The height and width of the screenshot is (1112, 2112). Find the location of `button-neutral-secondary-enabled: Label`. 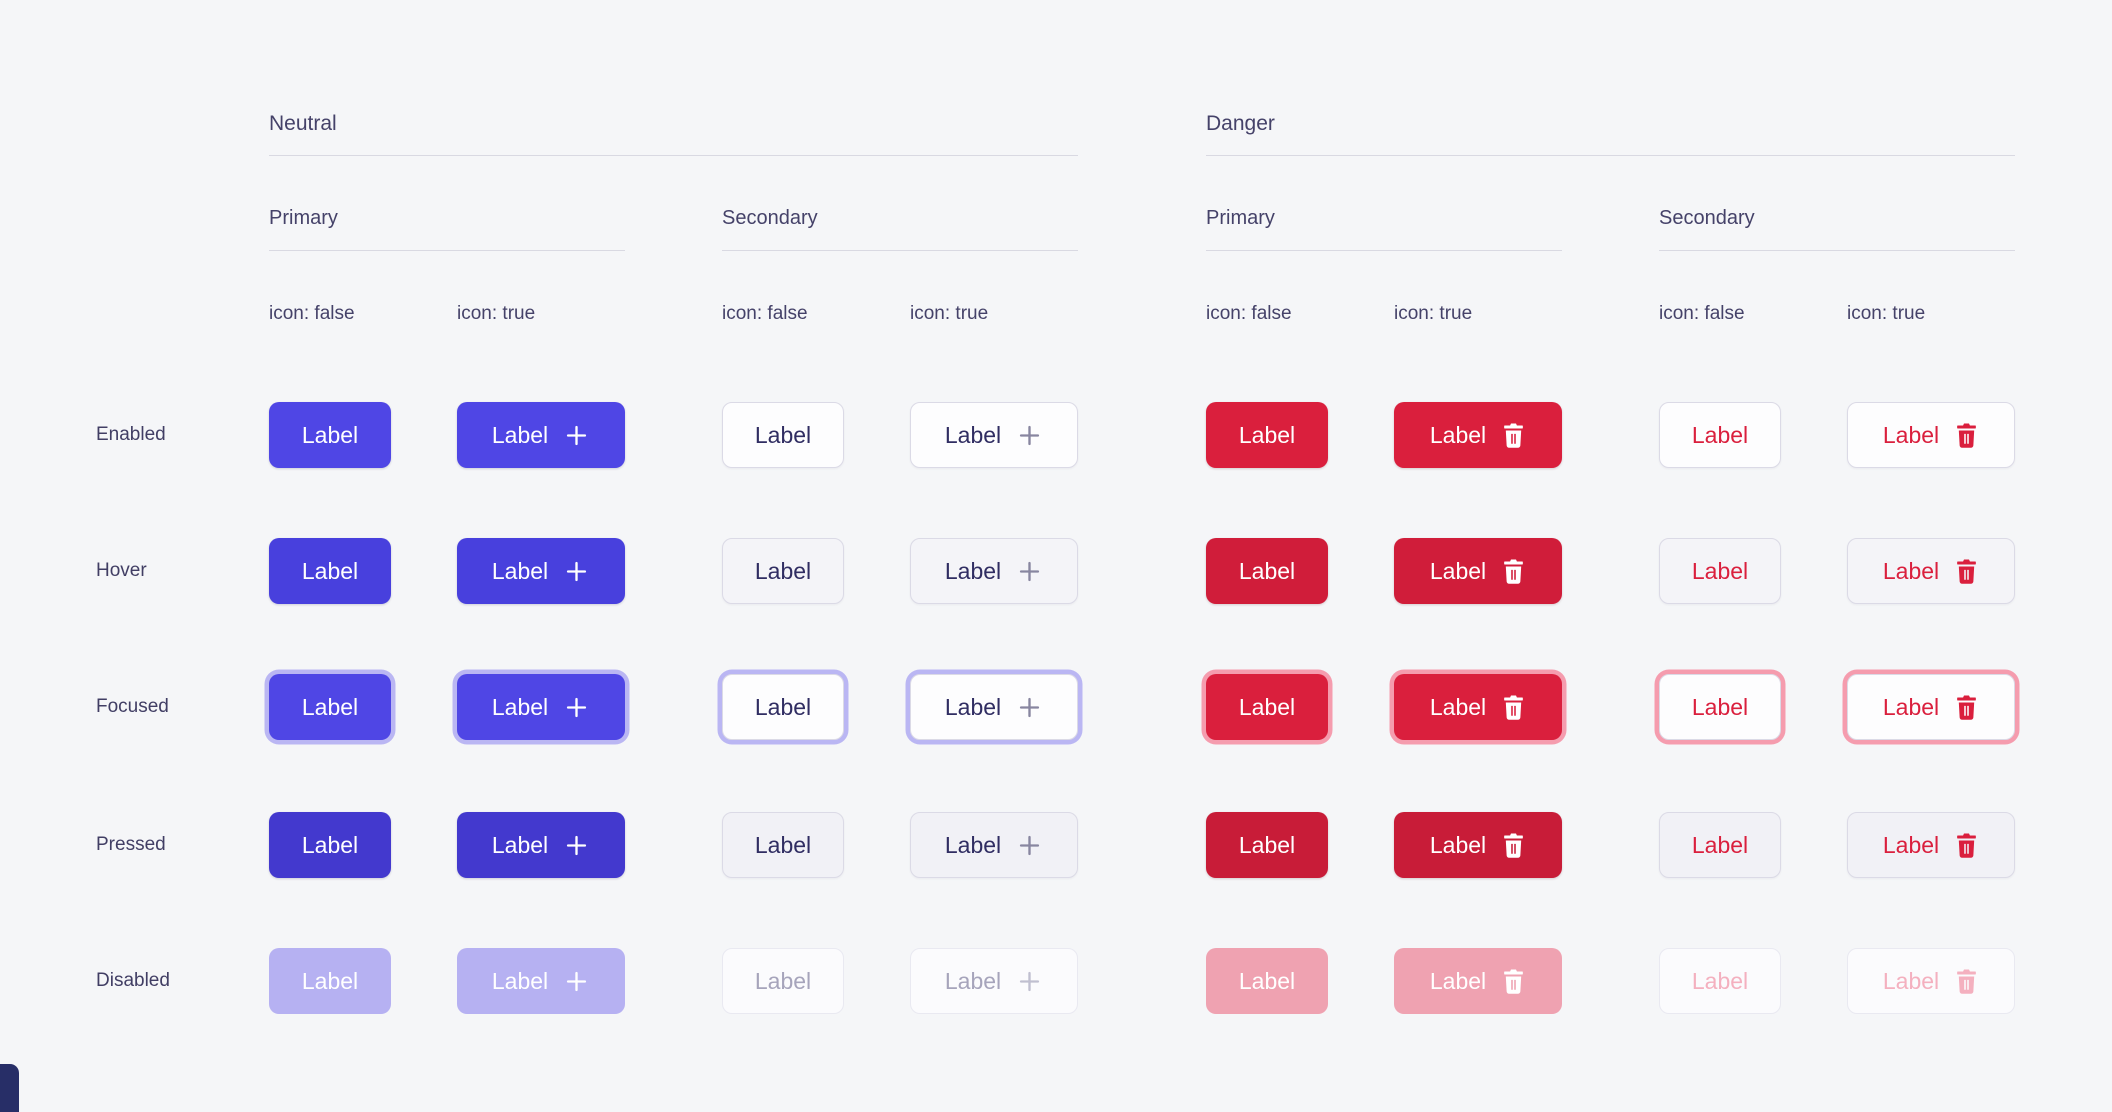

button-neutral-secondary-enabled: Label is located at coordinates (783, 435).